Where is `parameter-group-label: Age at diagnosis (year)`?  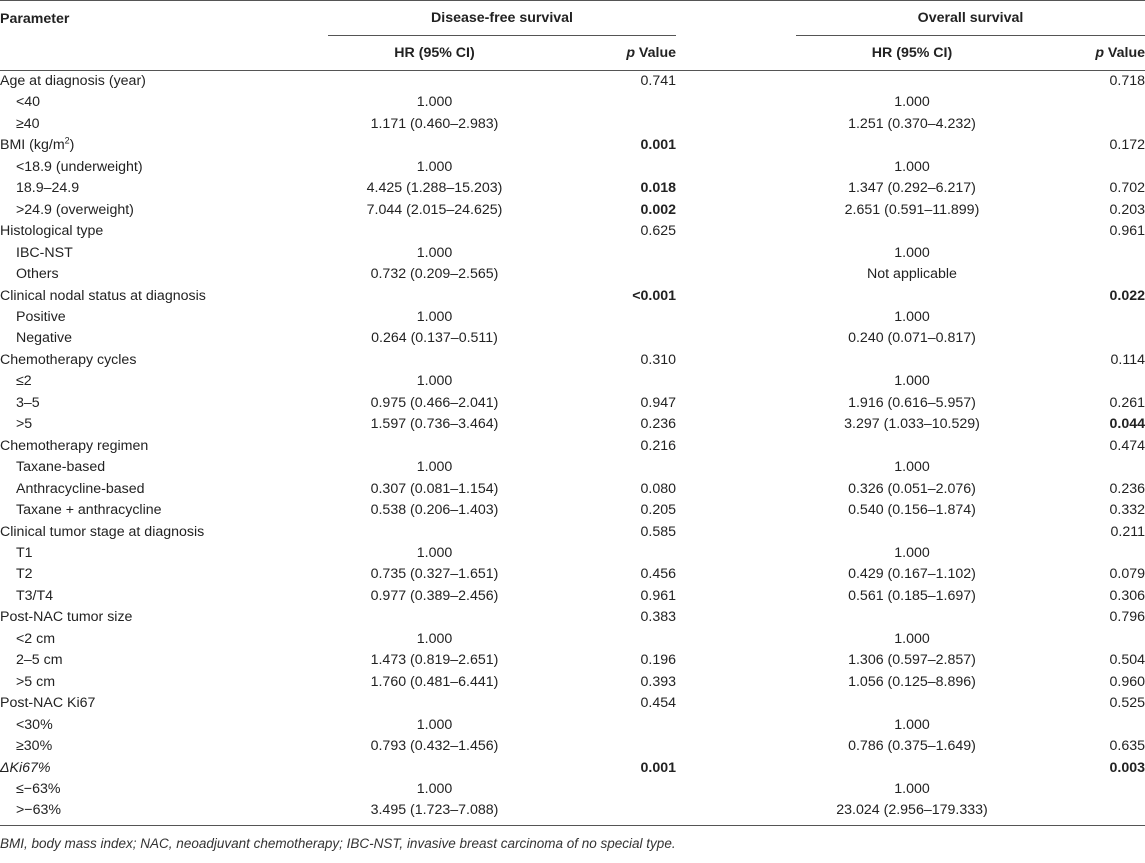
parameter-group-label: Age at diagnosis (year) is located at coordinates (73, 81).